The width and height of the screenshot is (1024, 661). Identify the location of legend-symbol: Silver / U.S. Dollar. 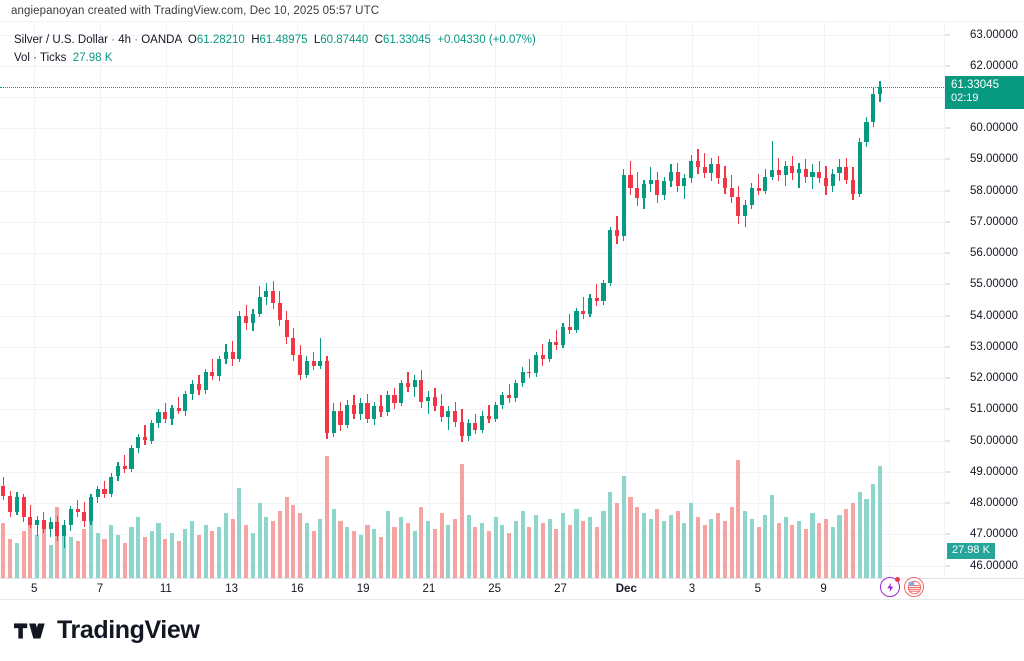
(61, 40).